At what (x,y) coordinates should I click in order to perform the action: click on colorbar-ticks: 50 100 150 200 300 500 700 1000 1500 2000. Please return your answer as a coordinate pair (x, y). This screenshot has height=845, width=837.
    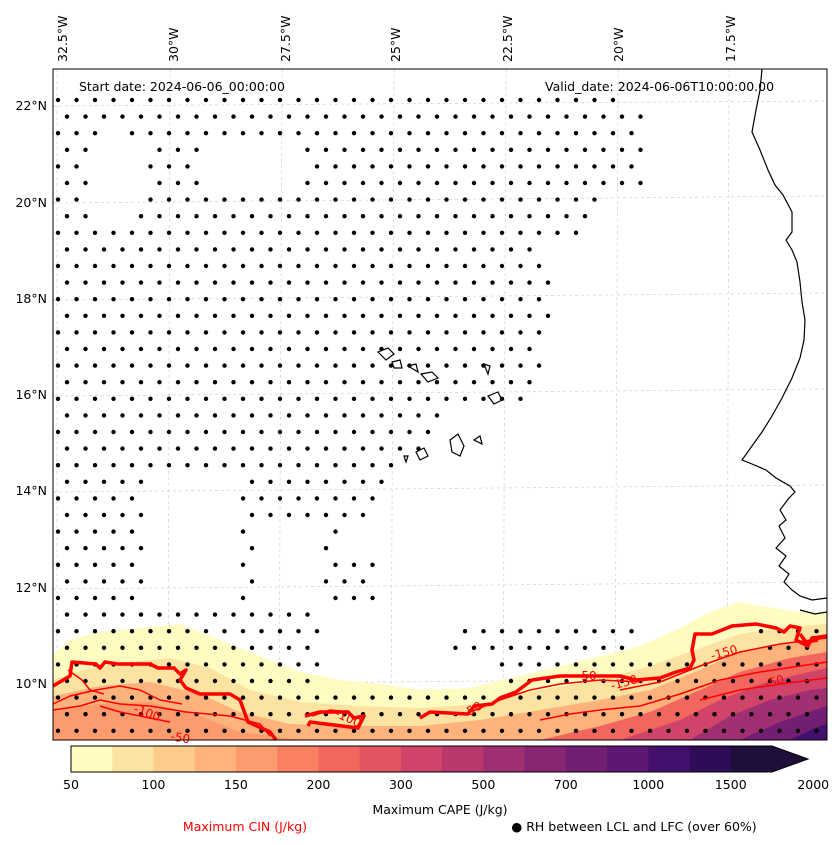
    Looking at the image, I should click on (446, 784).